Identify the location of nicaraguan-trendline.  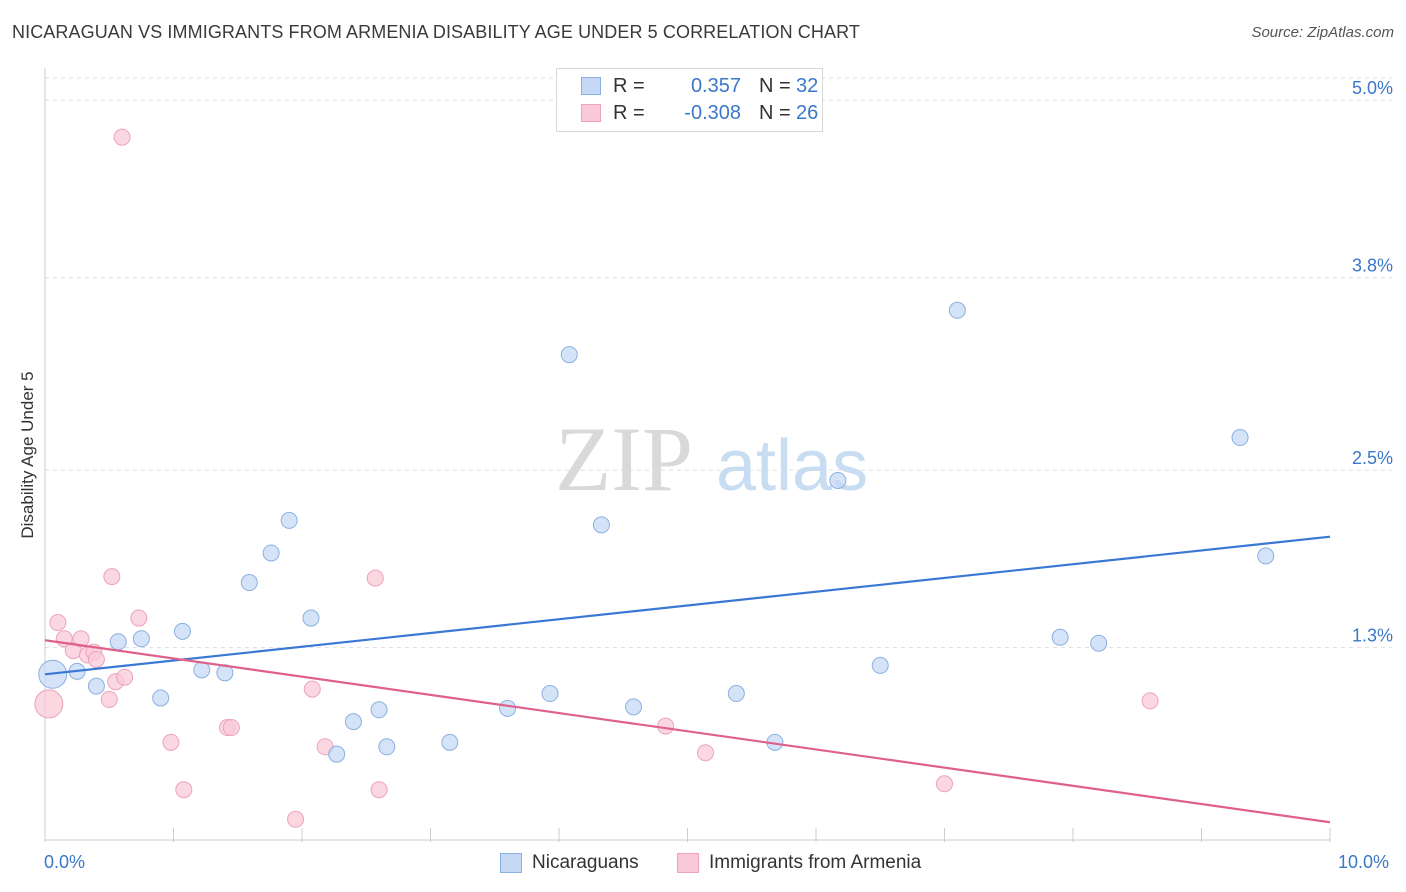
(687, 605).